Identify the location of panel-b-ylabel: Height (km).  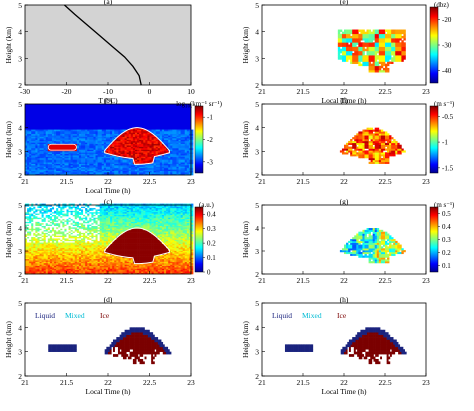
(8, 139).